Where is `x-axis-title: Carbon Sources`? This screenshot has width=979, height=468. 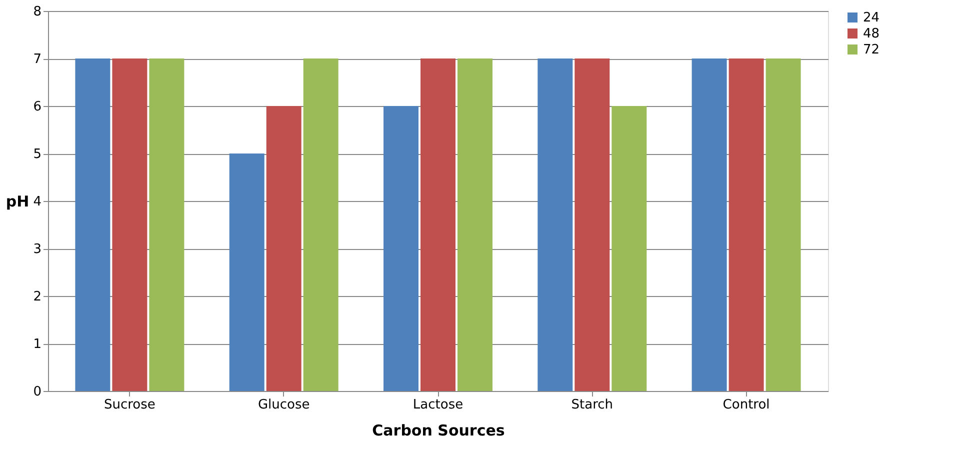 x-axis-title: Carbon Sources is located at coordinates (438, 431).